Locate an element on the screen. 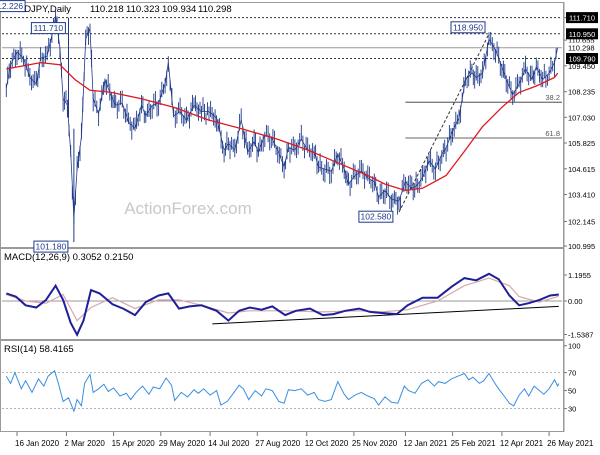  watermark: ActionForex.com is located at coordinates (188, 208).